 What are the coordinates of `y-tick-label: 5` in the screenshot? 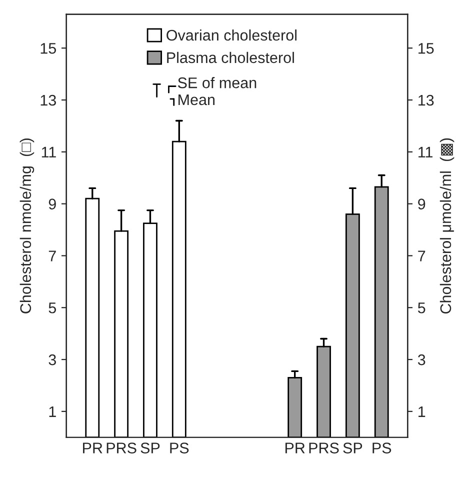 It's located at (52, 308).